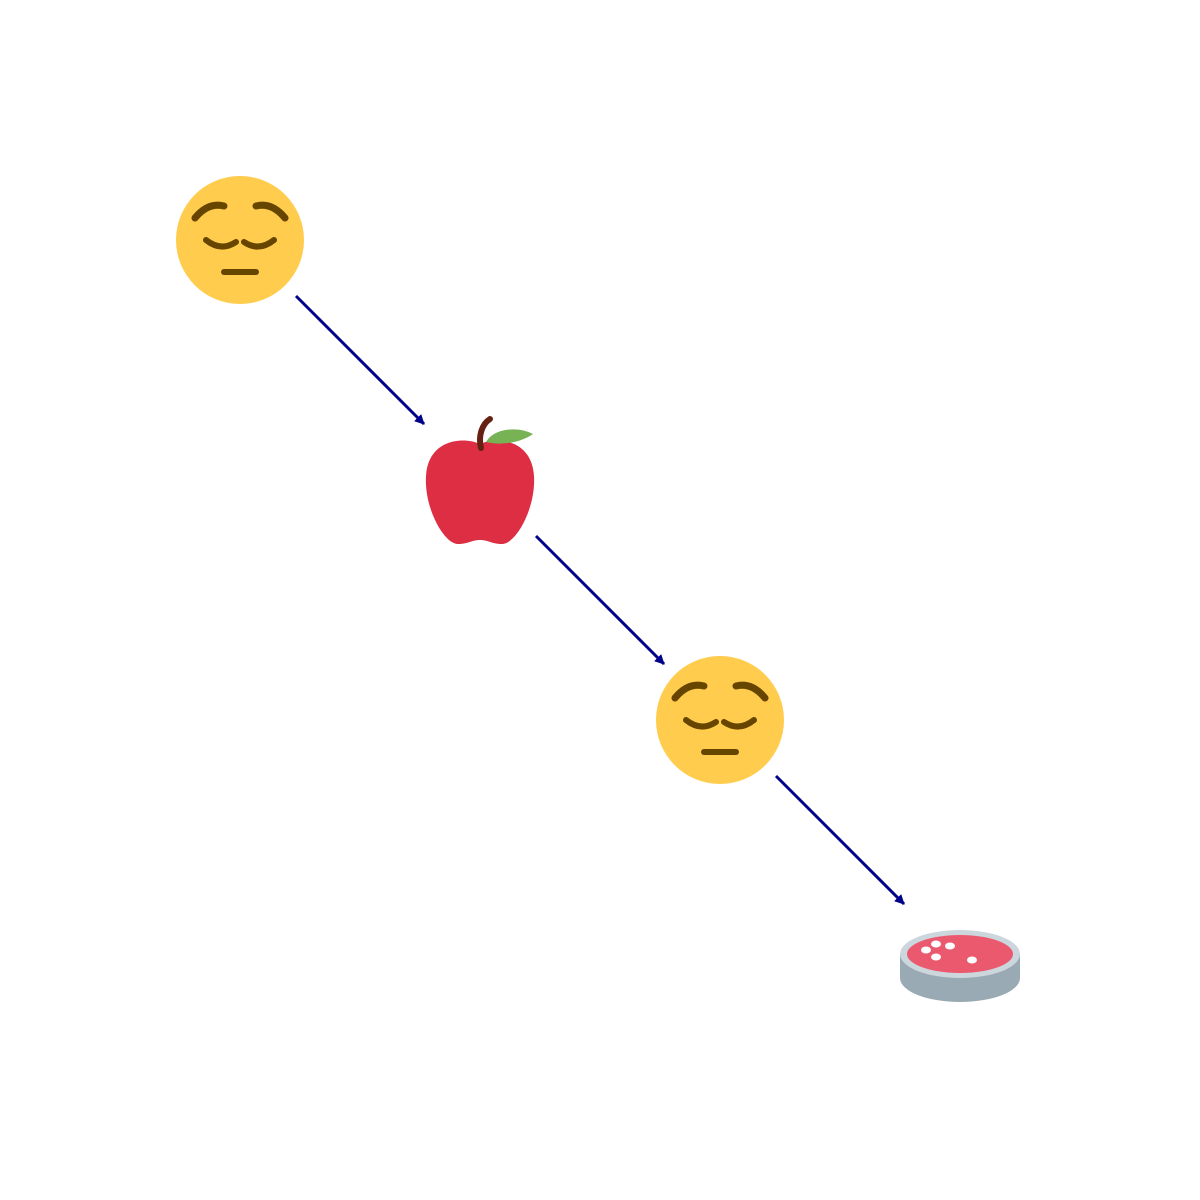 The width and height of the screenshot is (1200, 1200). I want to click on edge-apple-to-face, so click(600, 600).